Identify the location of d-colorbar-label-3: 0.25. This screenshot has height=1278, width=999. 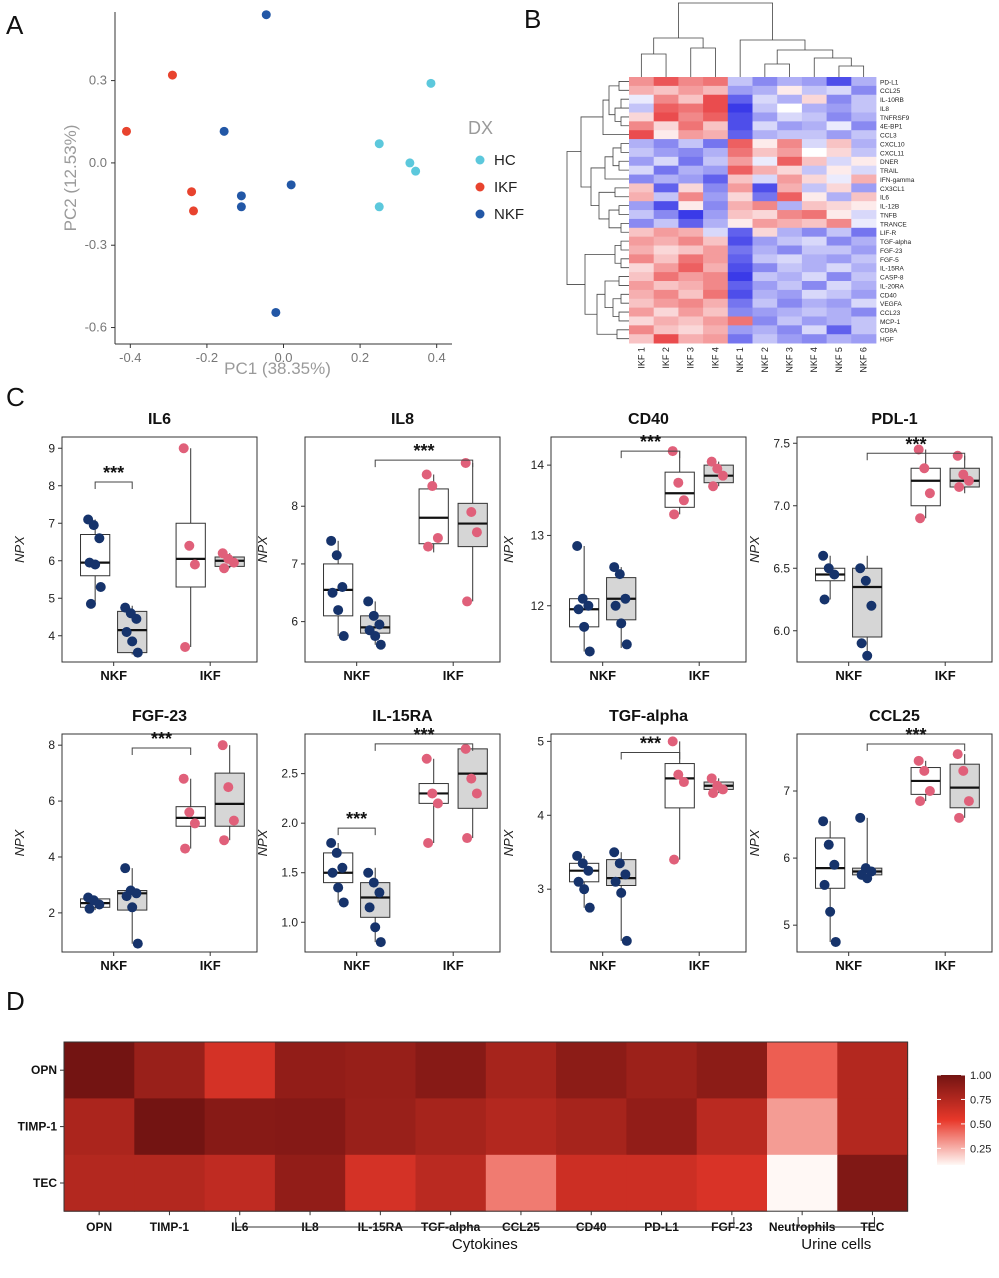
(980, 1149).